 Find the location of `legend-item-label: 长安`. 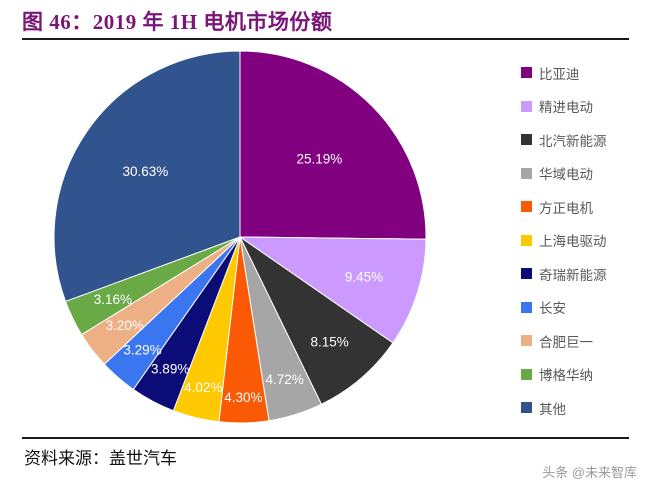

legend-item-label: 长安 is located at coordinates (552, 309).